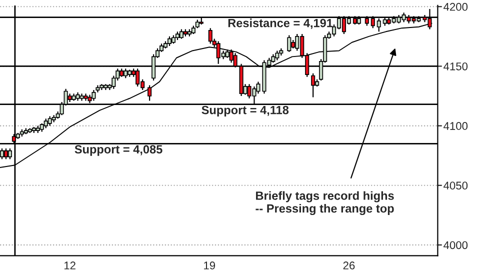 The height and width of the screenshot is (272, 481). I want to click on ref-line-label: Support = 4,118, so click(245, 111).